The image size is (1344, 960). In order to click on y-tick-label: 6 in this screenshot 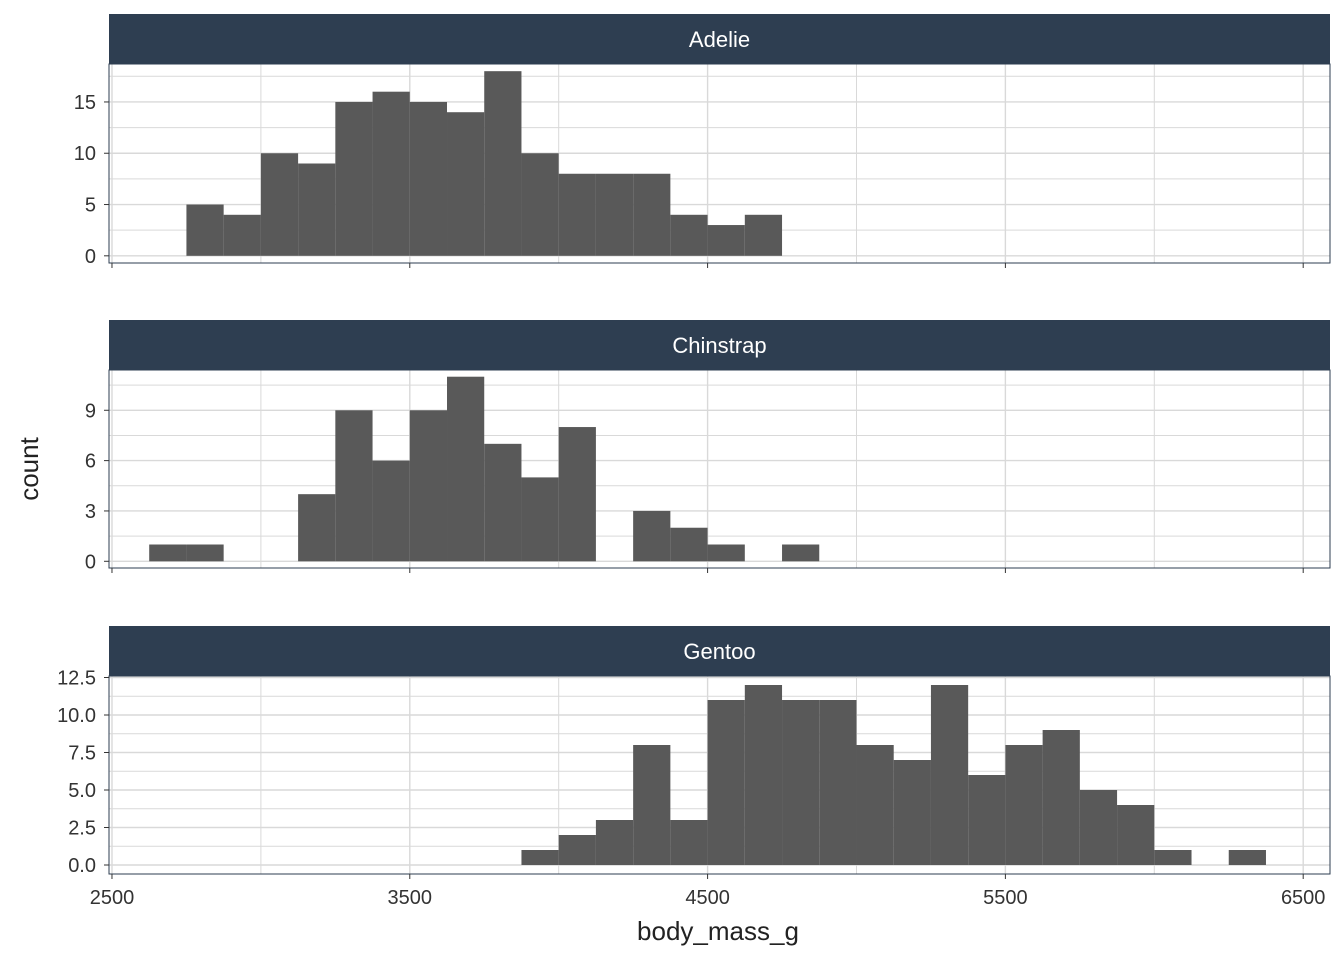, I will do `click(90, 462)`.